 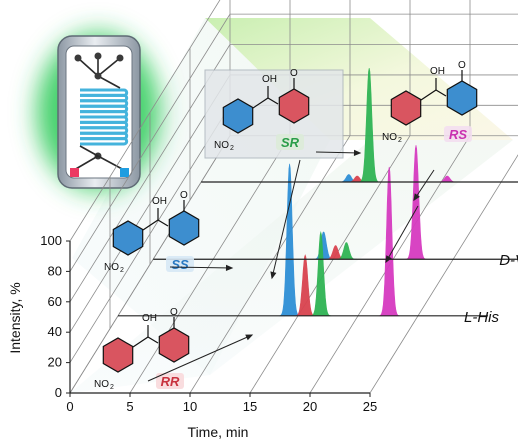 What do you see at coordinates (221, 403) in the screenshot?
I see `x-tick-labels: 0 5 10 15 20 25` at bounding box center [221, 403].